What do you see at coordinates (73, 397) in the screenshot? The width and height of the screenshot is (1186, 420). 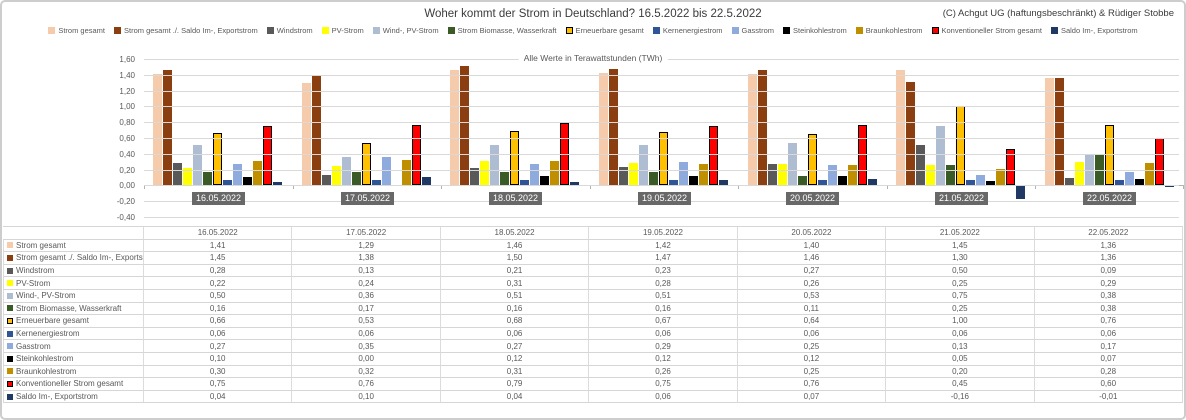 I see `table-row-label: Saldo Im-, Exportstrom` at bounding box center [73, 397].